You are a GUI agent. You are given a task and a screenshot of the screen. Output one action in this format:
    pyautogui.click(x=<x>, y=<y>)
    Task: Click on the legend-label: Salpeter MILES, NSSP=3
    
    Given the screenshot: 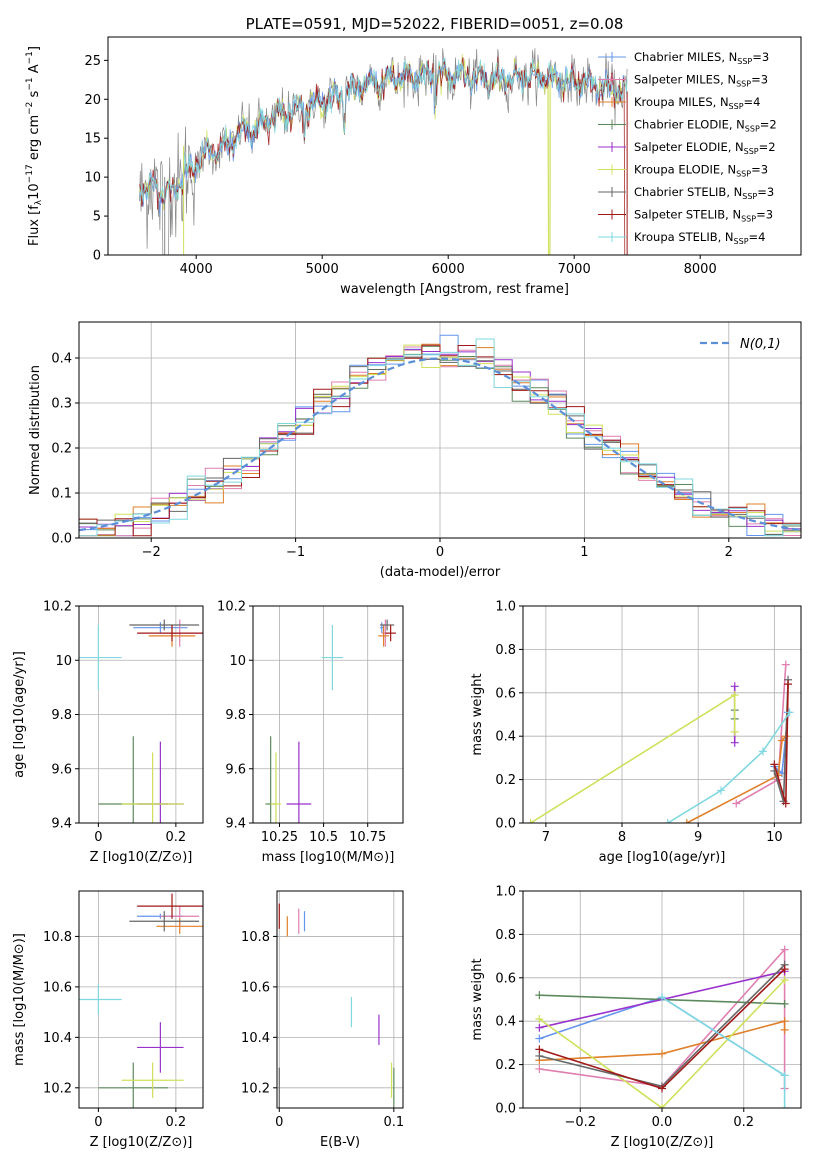 What is the action you would take?
    pyautogui.click(x=701, y=81)
    